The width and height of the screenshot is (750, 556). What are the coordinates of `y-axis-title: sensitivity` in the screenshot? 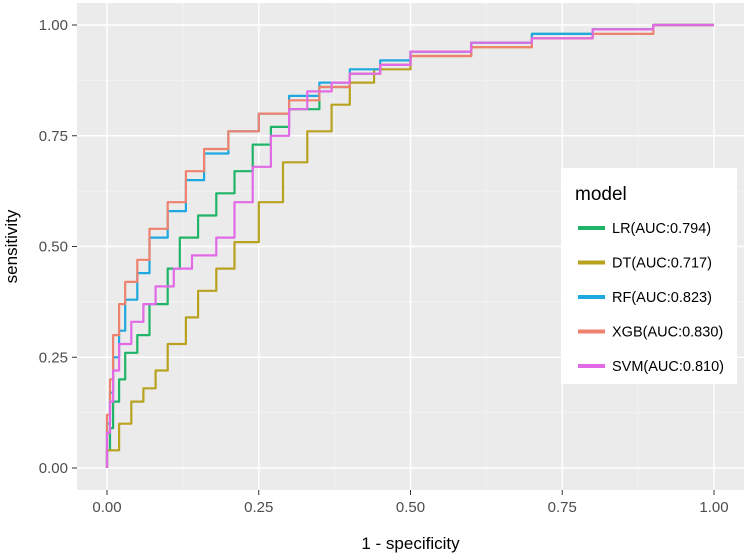 It's located at (11, 246).